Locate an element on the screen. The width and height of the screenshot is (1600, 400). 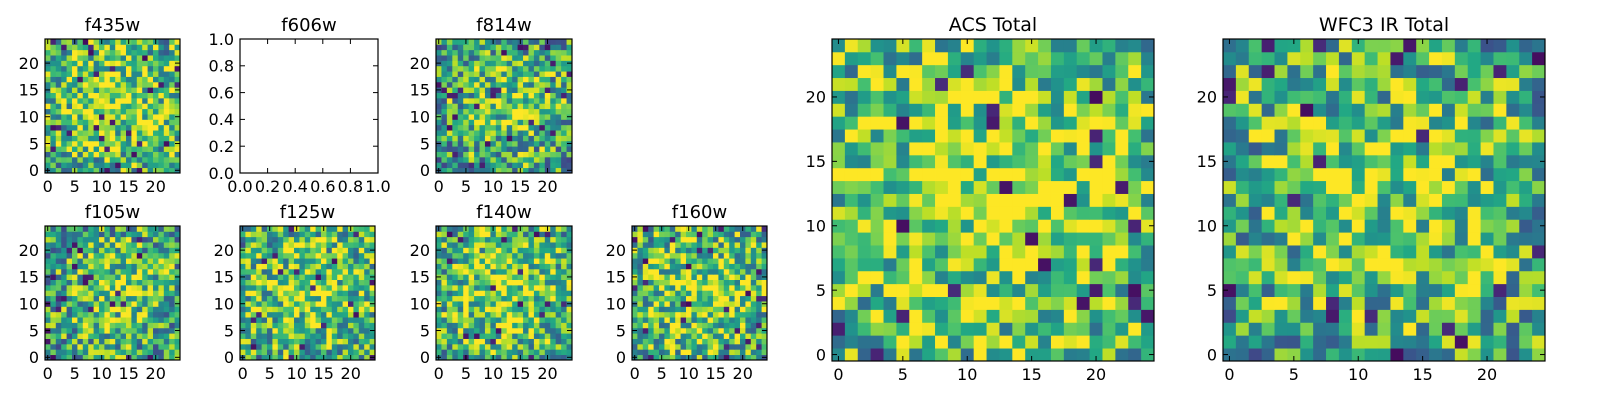
y-tick-label: 10 is located at coordinates (224, 303).